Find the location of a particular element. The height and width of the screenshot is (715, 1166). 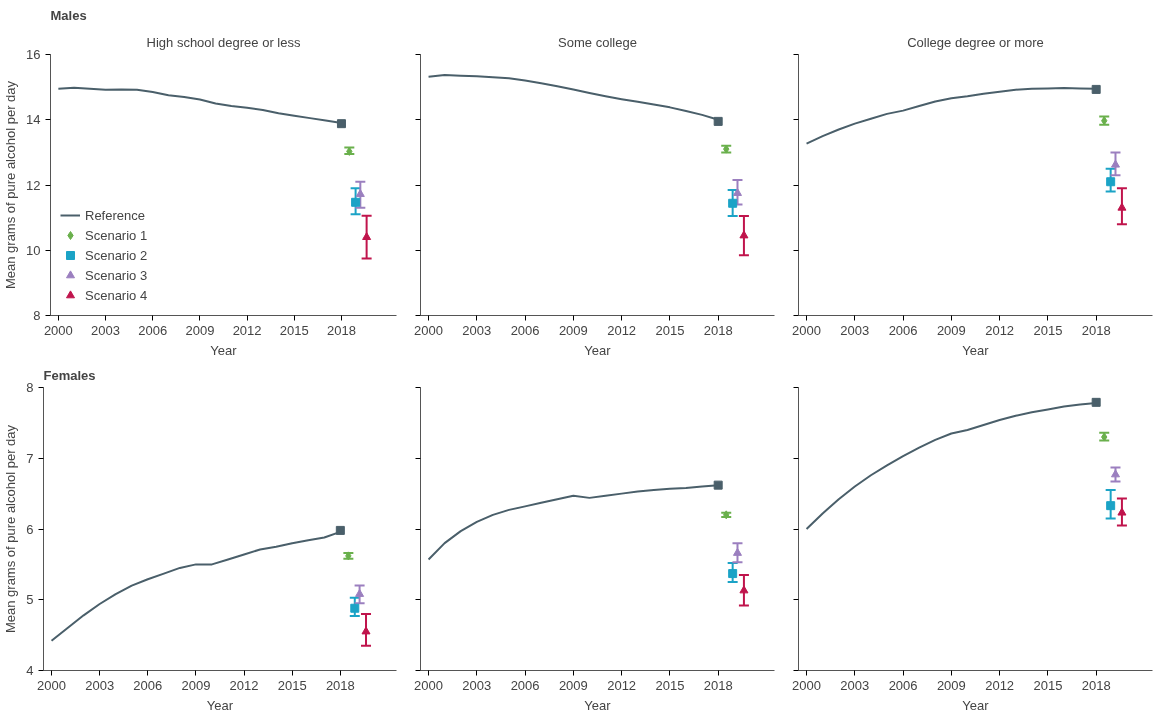

chart-subtitle: Some college is located at coordinates (597, 42).